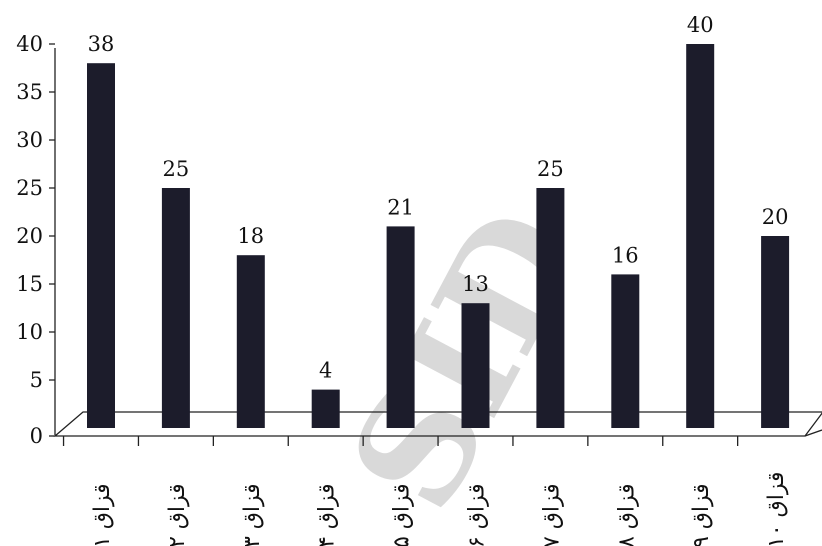 The height and width of the screenshot is (546, 822). Describe the element at coordinates (776, 509) in the screenshot. I see `category-label: قزاق ۱۰` at that location.